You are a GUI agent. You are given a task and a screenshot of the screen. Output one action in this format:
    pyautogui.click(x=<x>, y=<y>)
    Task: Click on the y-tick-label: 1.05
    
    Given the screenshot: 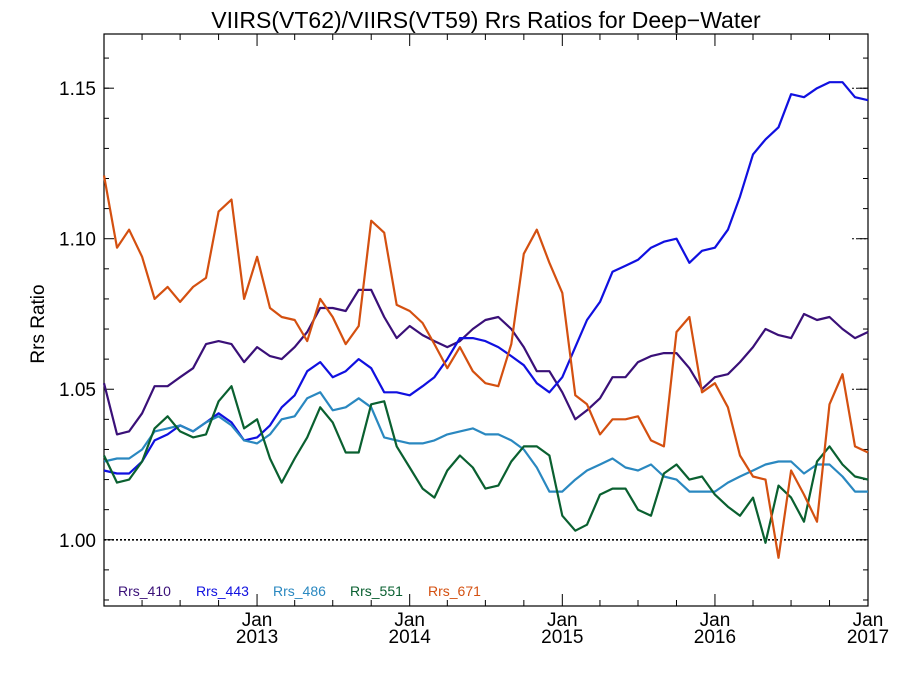 What is the action you would take?
    pyautogui.click(x=77, y=390)
    